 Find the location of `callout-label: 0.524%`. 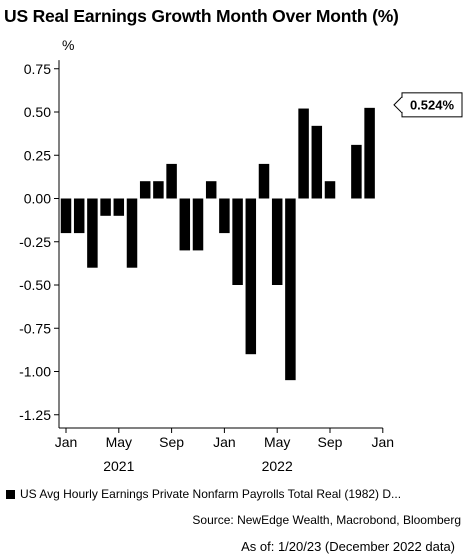

callout-label: 0.524% is located at coordinates (432, 104).